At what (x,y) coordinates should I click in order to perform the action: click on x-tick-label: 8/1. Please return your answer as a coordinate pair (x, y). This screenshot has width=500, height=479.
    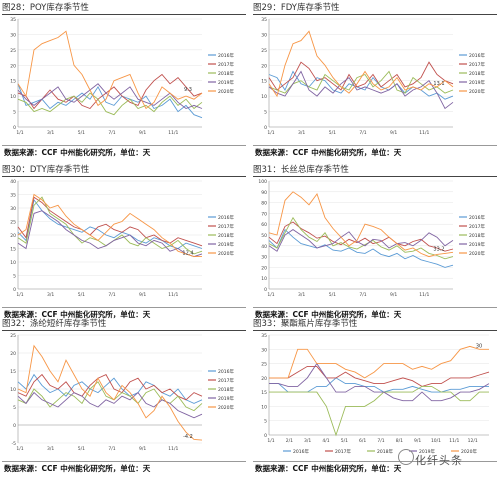
    Looking at the image, I should click on (399, 441).